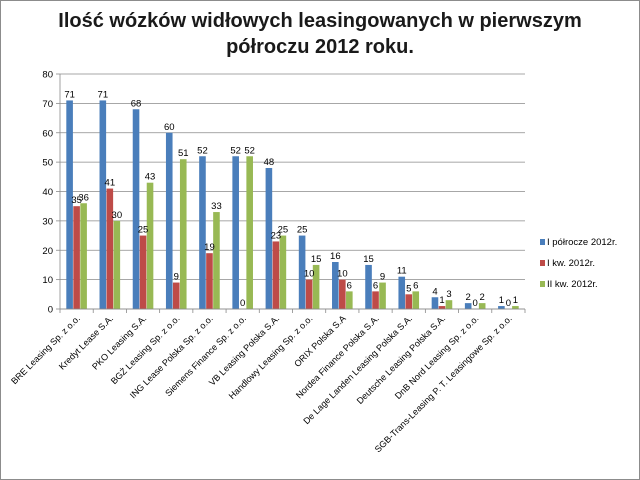 The width and height of the screenshot is (640, 480). What do you see at coordinates (269, 162) in the screenshot?
I see `data-label: 48` at bounding box center [269, 162].